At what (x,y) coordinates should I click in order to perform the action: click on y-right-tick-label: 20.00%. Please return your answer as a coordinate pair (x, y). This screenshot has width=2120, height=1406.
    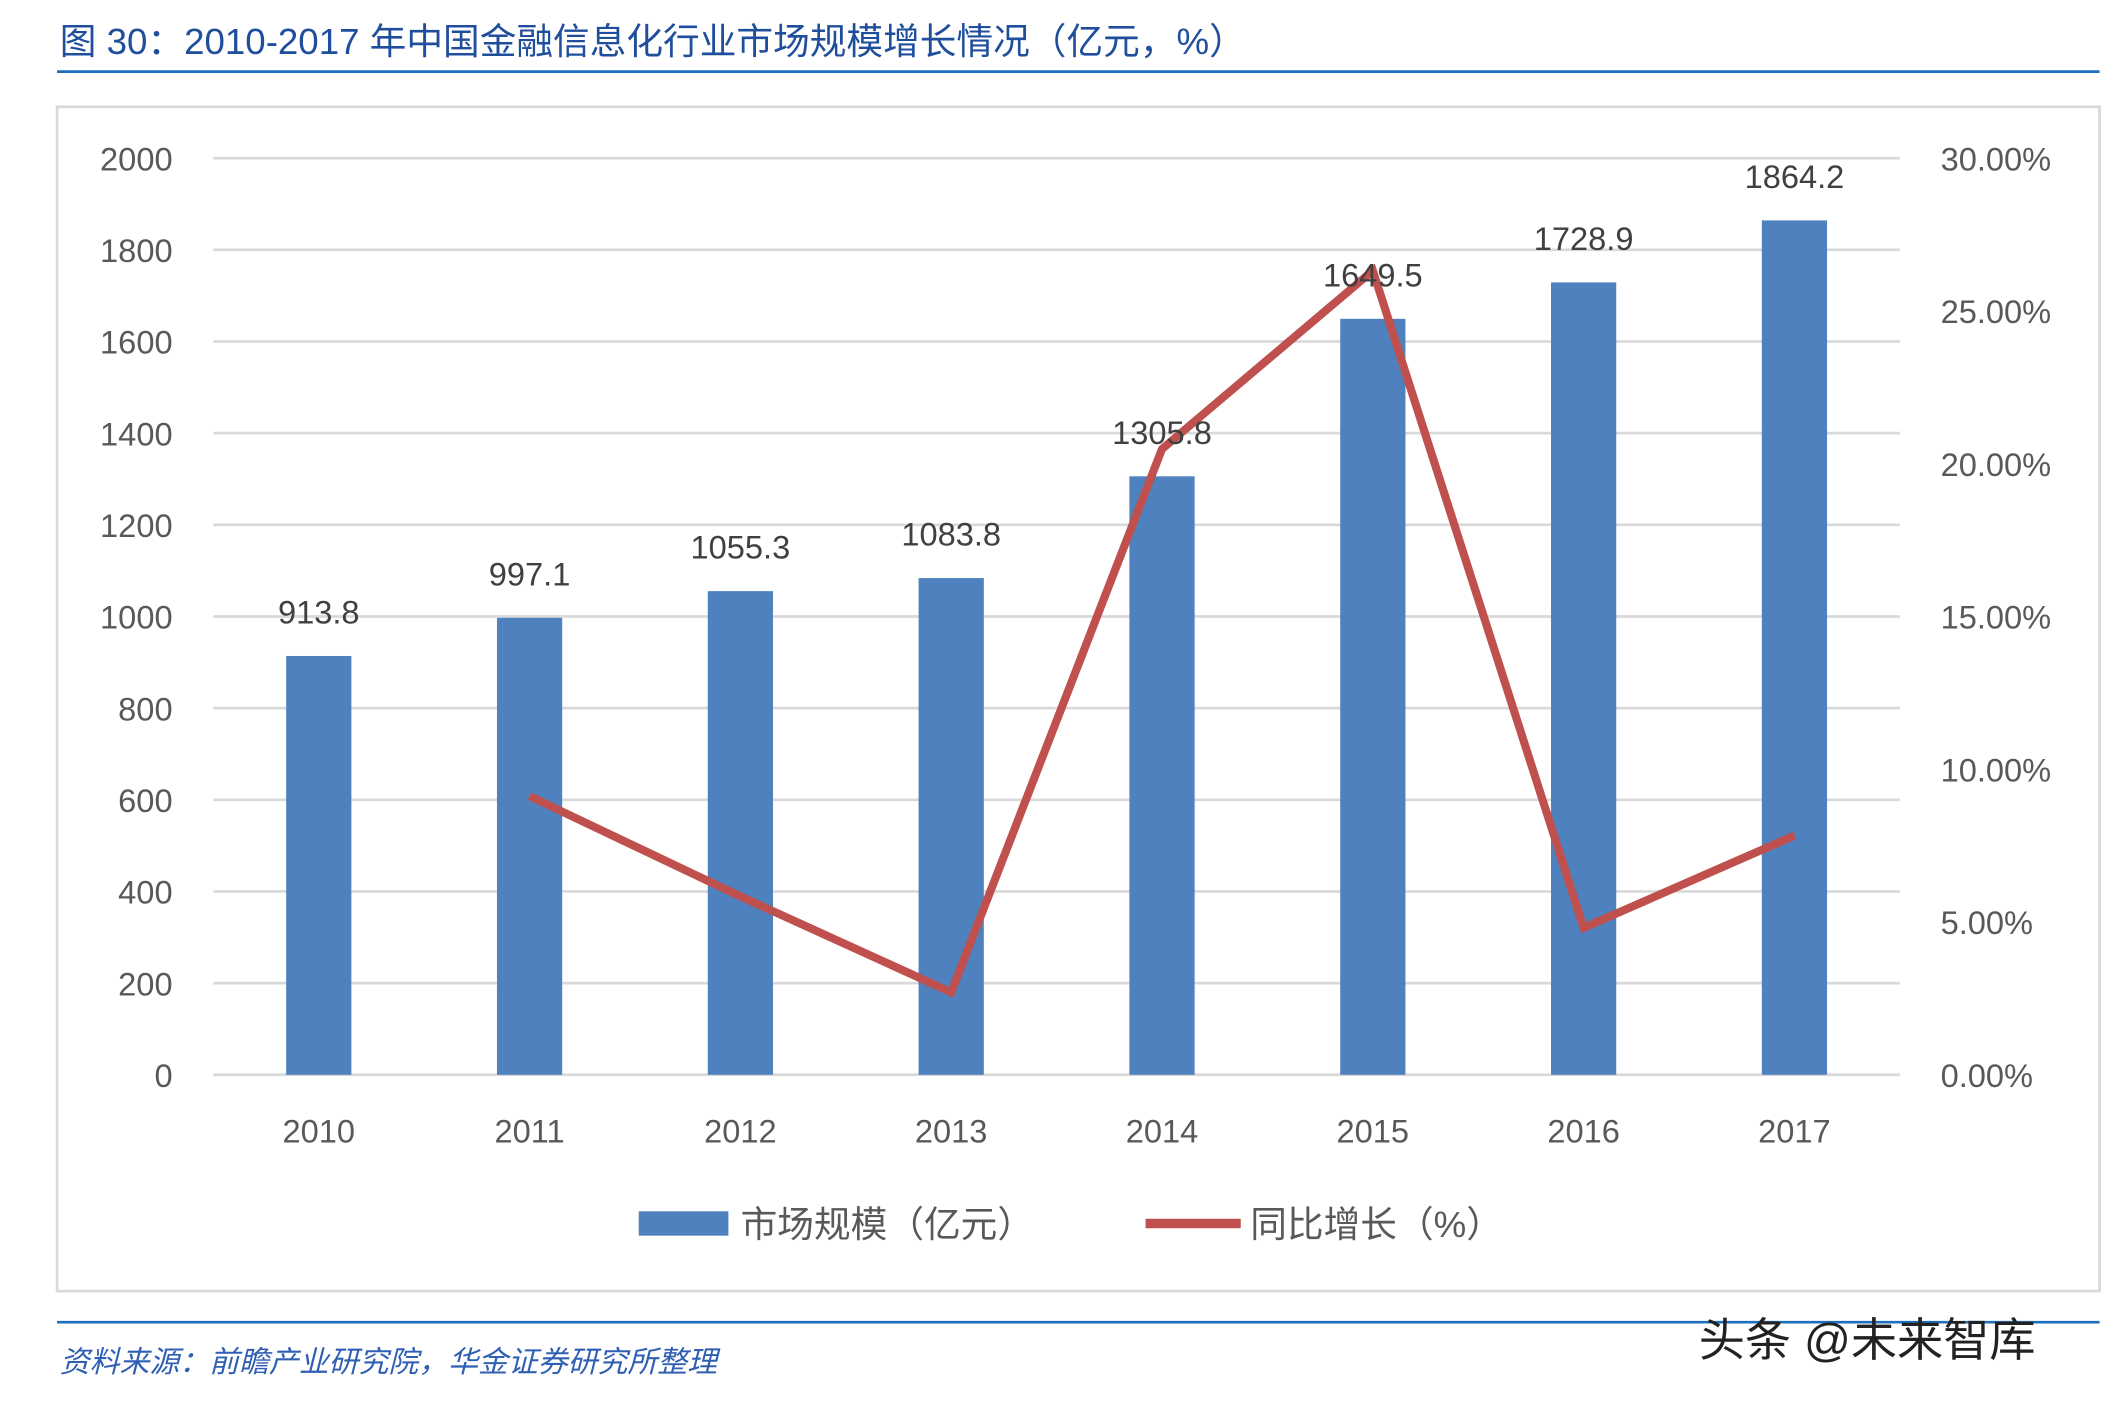
    Looking at the image, I should click on (1996, 465).